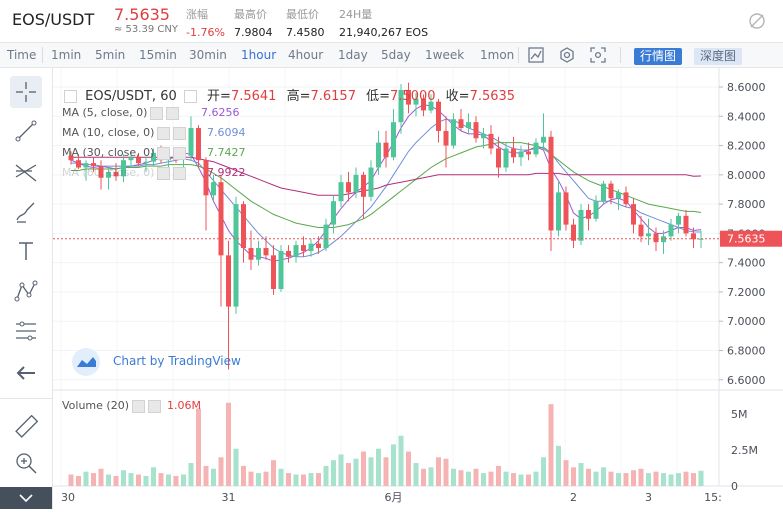 Image resolution: width=783 pixels, height=513 pixels. Describe the element at coordinates (95, 405) in the screenshot. I see `volume-label: Volume (20)` at that location.